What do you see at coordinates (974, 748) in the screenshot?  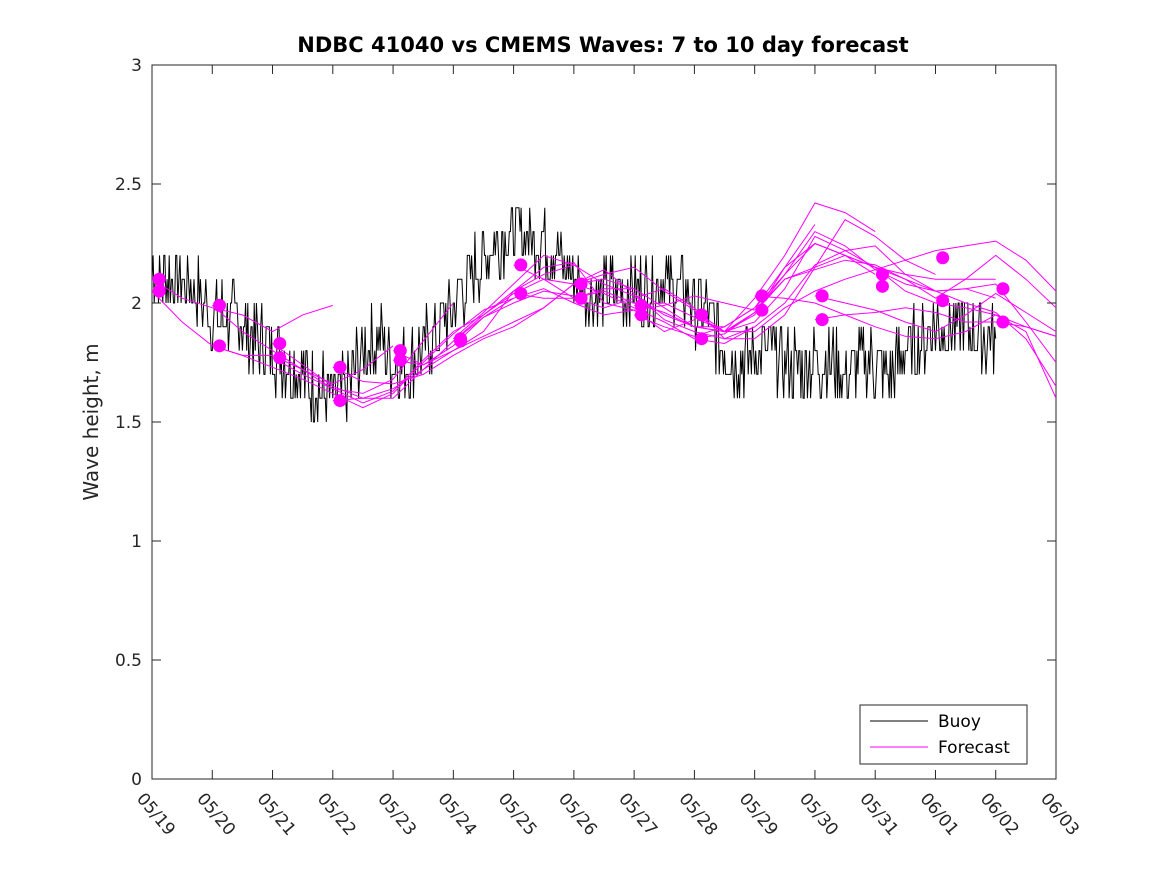 I see `legend-label-forecast: Forecast` at bounding box center [974, 748].